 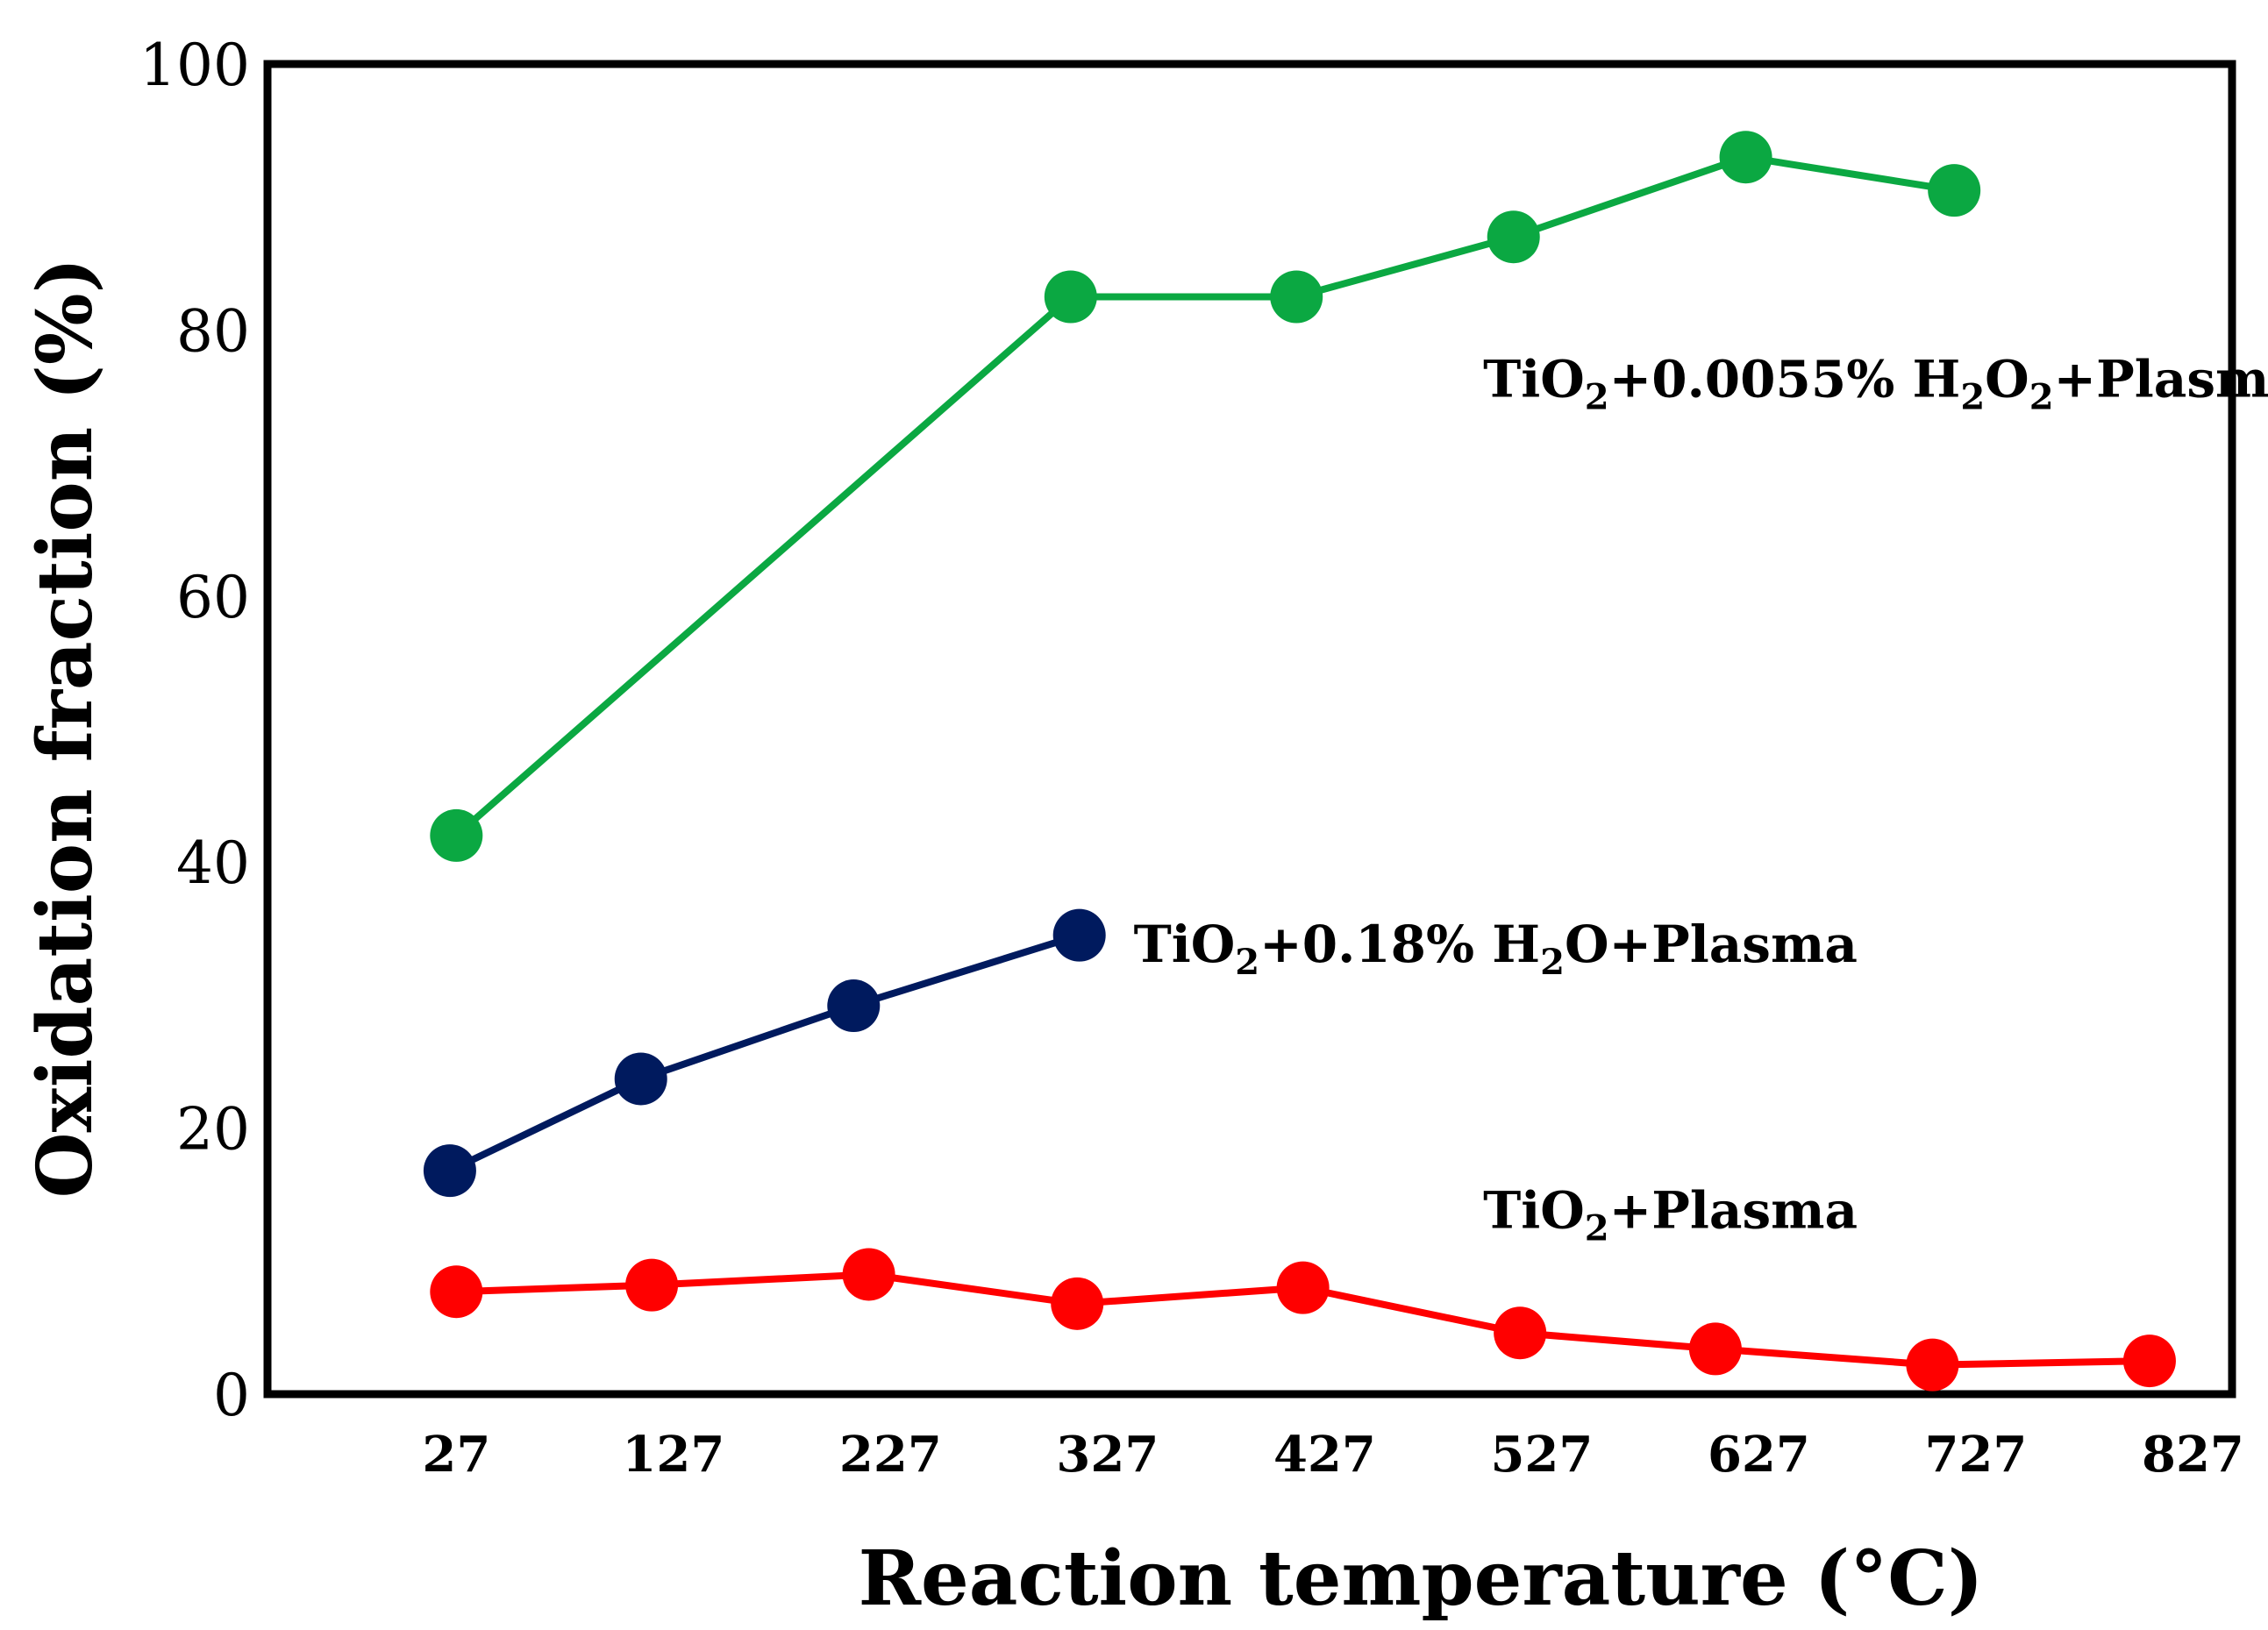 I want to click on y-axis-title: Oxidation fraction (%), so click(x=65, y=728).